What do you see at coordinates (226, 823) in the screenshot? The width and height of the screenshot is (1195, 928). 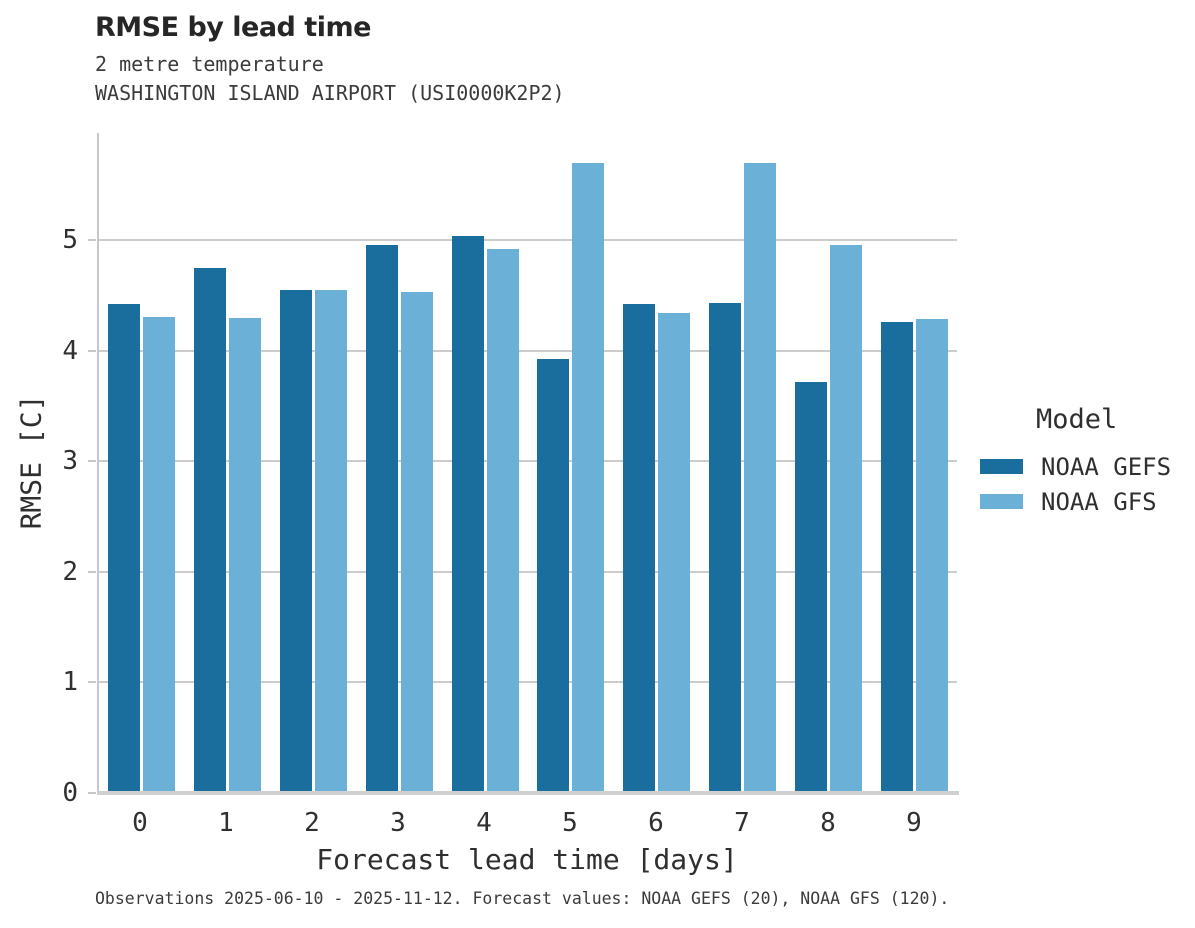 I see `x-tick-label-1: 1` at bounding box center [226, 823].